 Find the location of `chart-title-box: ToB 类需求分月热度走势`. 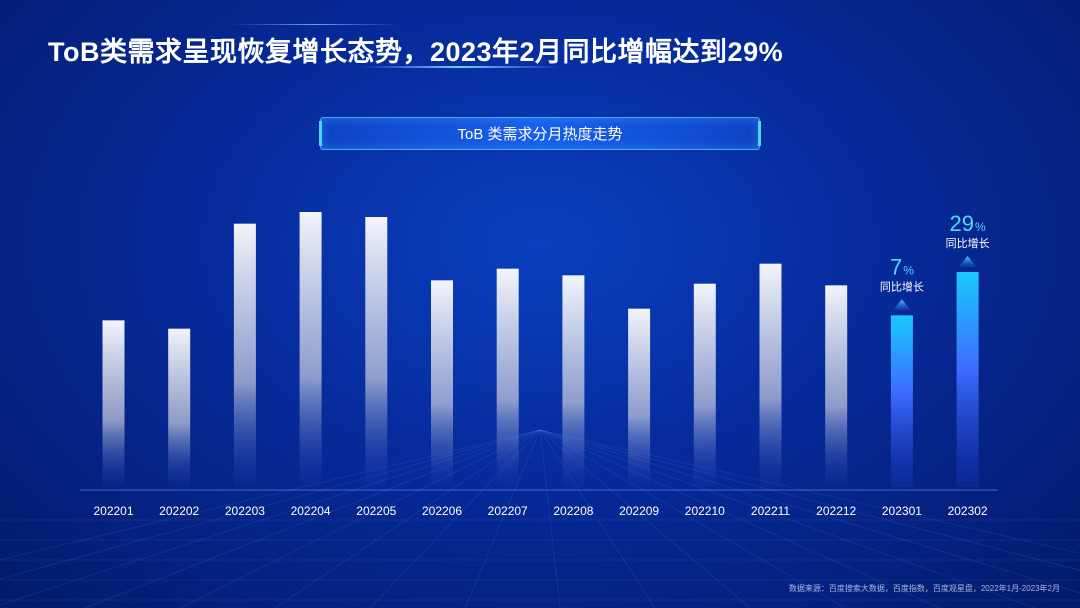

chart-title-box: ToB 类需求分月热度走势 is located at coordinates (540, 133).